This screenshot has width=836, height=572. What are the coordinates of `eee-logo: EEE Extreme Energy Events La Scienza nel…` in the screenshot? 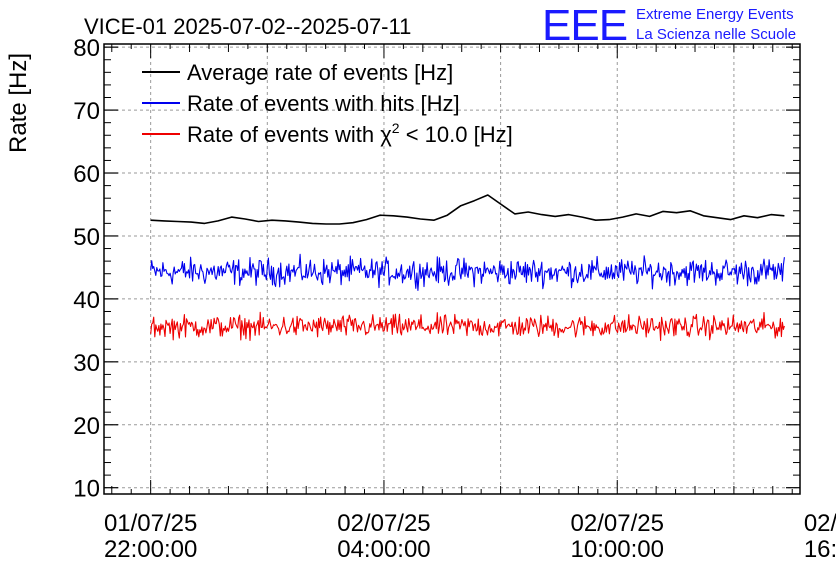 It's located at (669, 25).